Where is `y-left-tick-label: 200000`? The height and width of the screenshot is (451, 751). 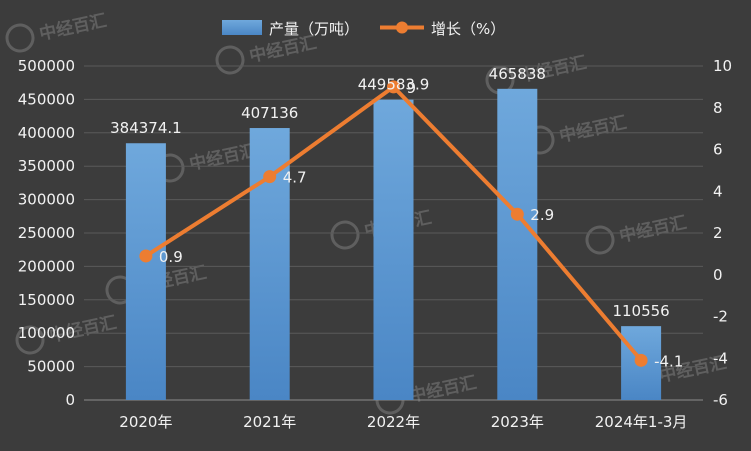 y-left-tick-label: 200000 is located at coordinates (46, 266).